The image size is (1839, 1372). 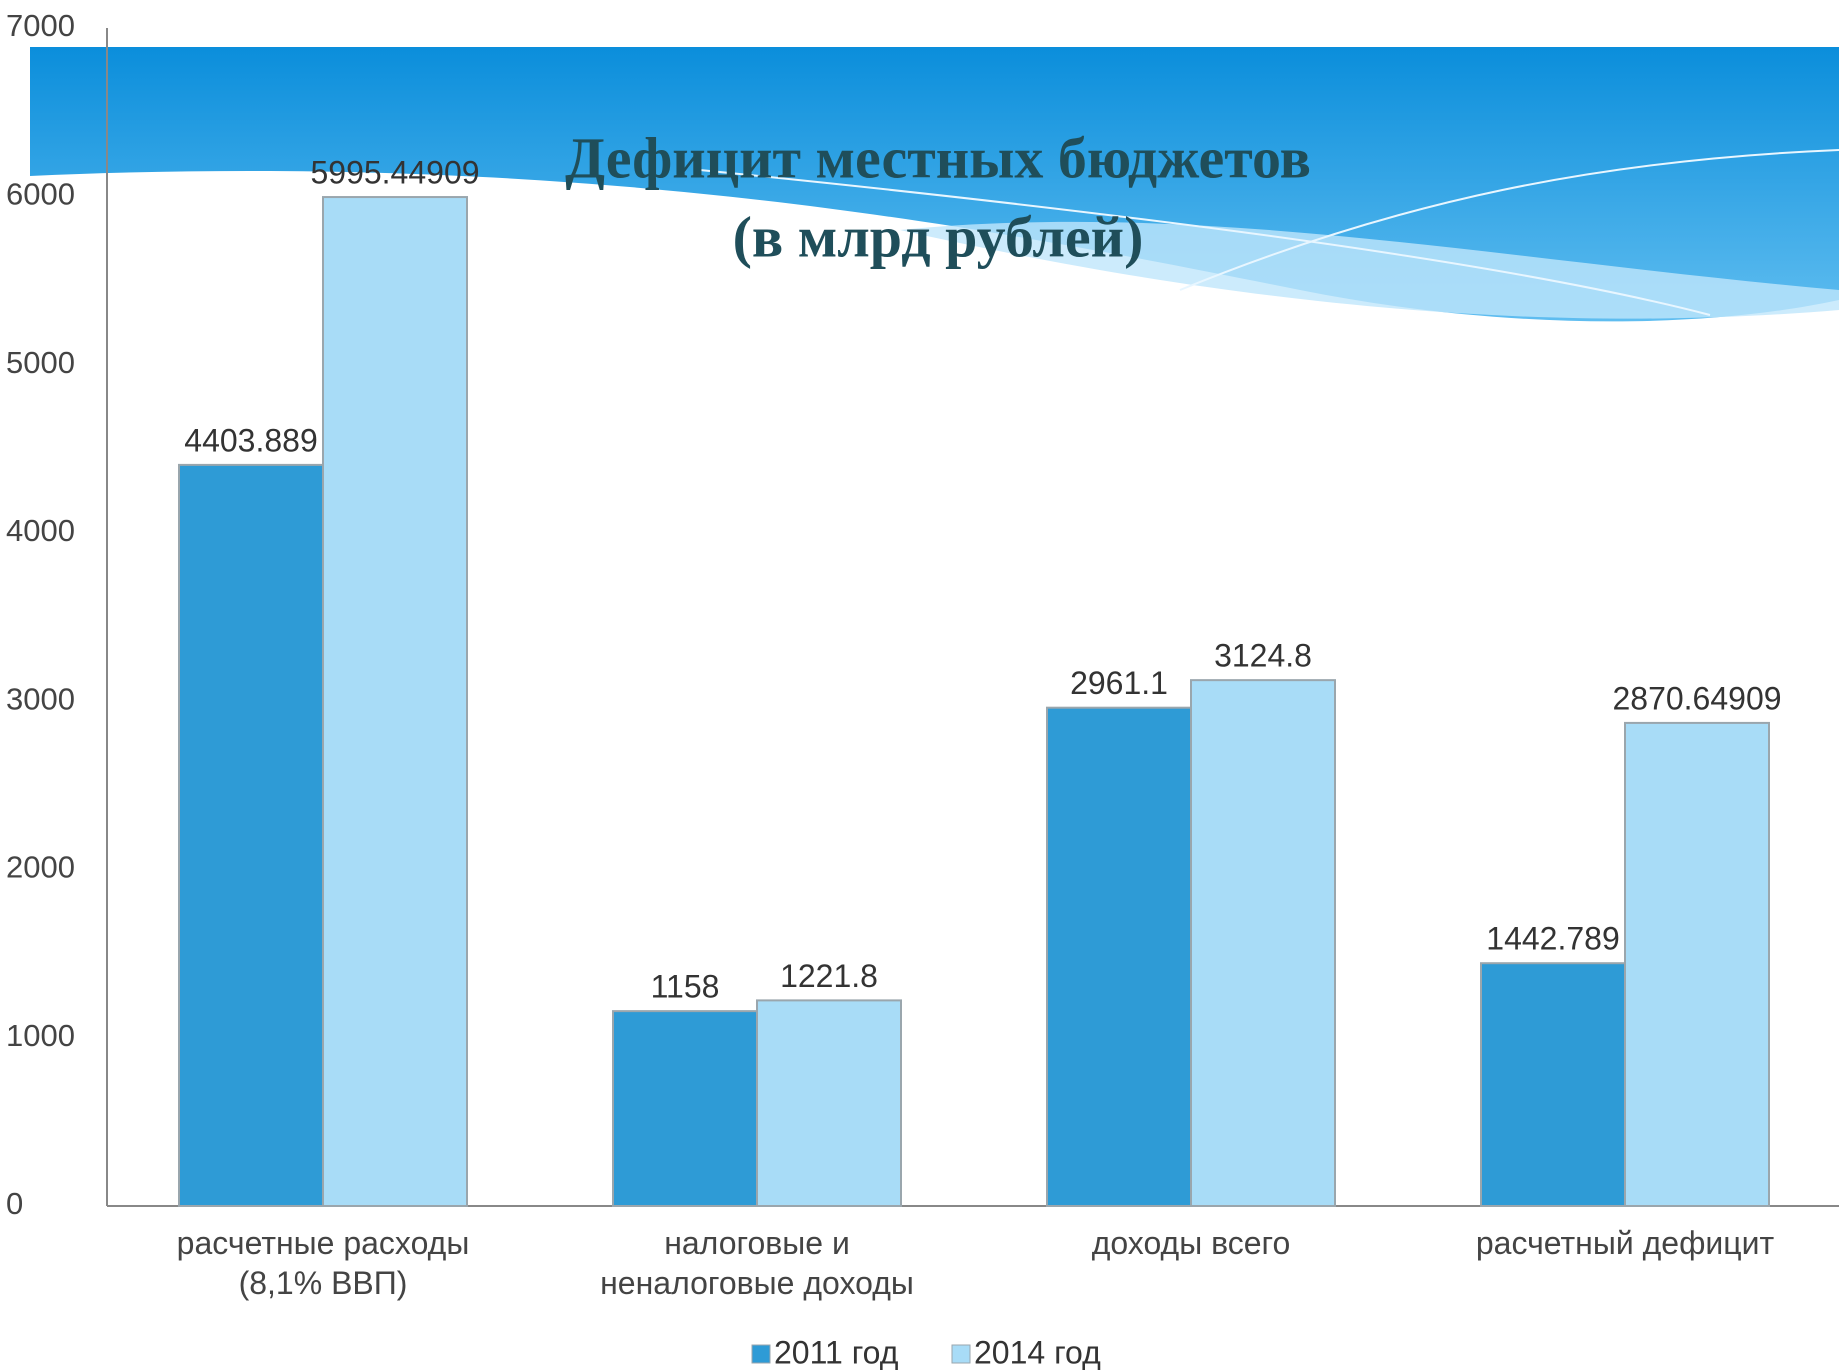 What do you see at coordinates (250, 440) in the screenshot?
I see `value-label: 4403.889` at bounding box center [250, 440].